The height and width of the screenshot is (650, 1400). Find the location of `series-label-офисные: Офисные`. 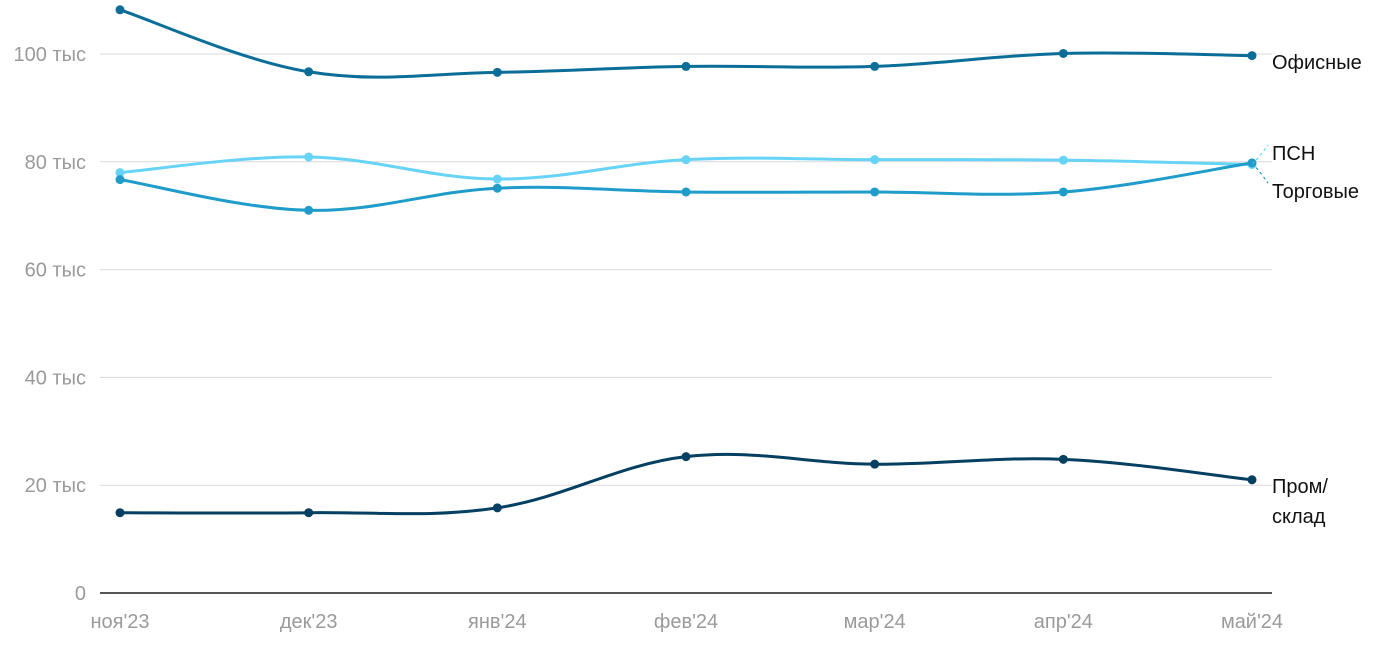

series-label-офисные: Офисные is located at coordinates (1317, 63).